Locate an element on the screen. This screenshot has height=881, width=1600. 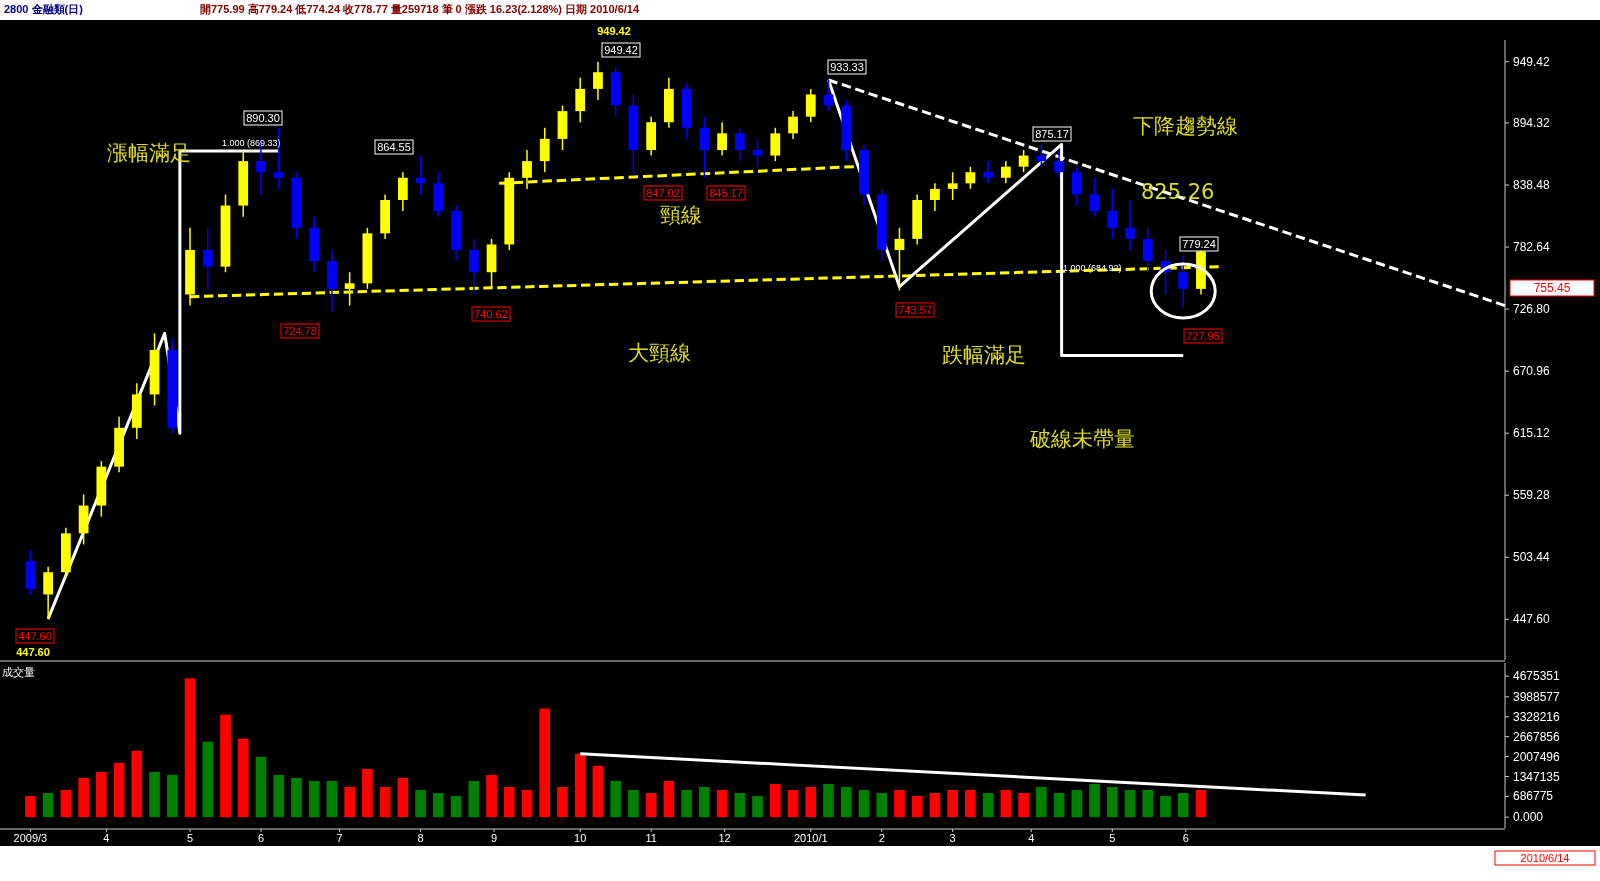
text: 755.45 is located at coordinates (1552, 288).